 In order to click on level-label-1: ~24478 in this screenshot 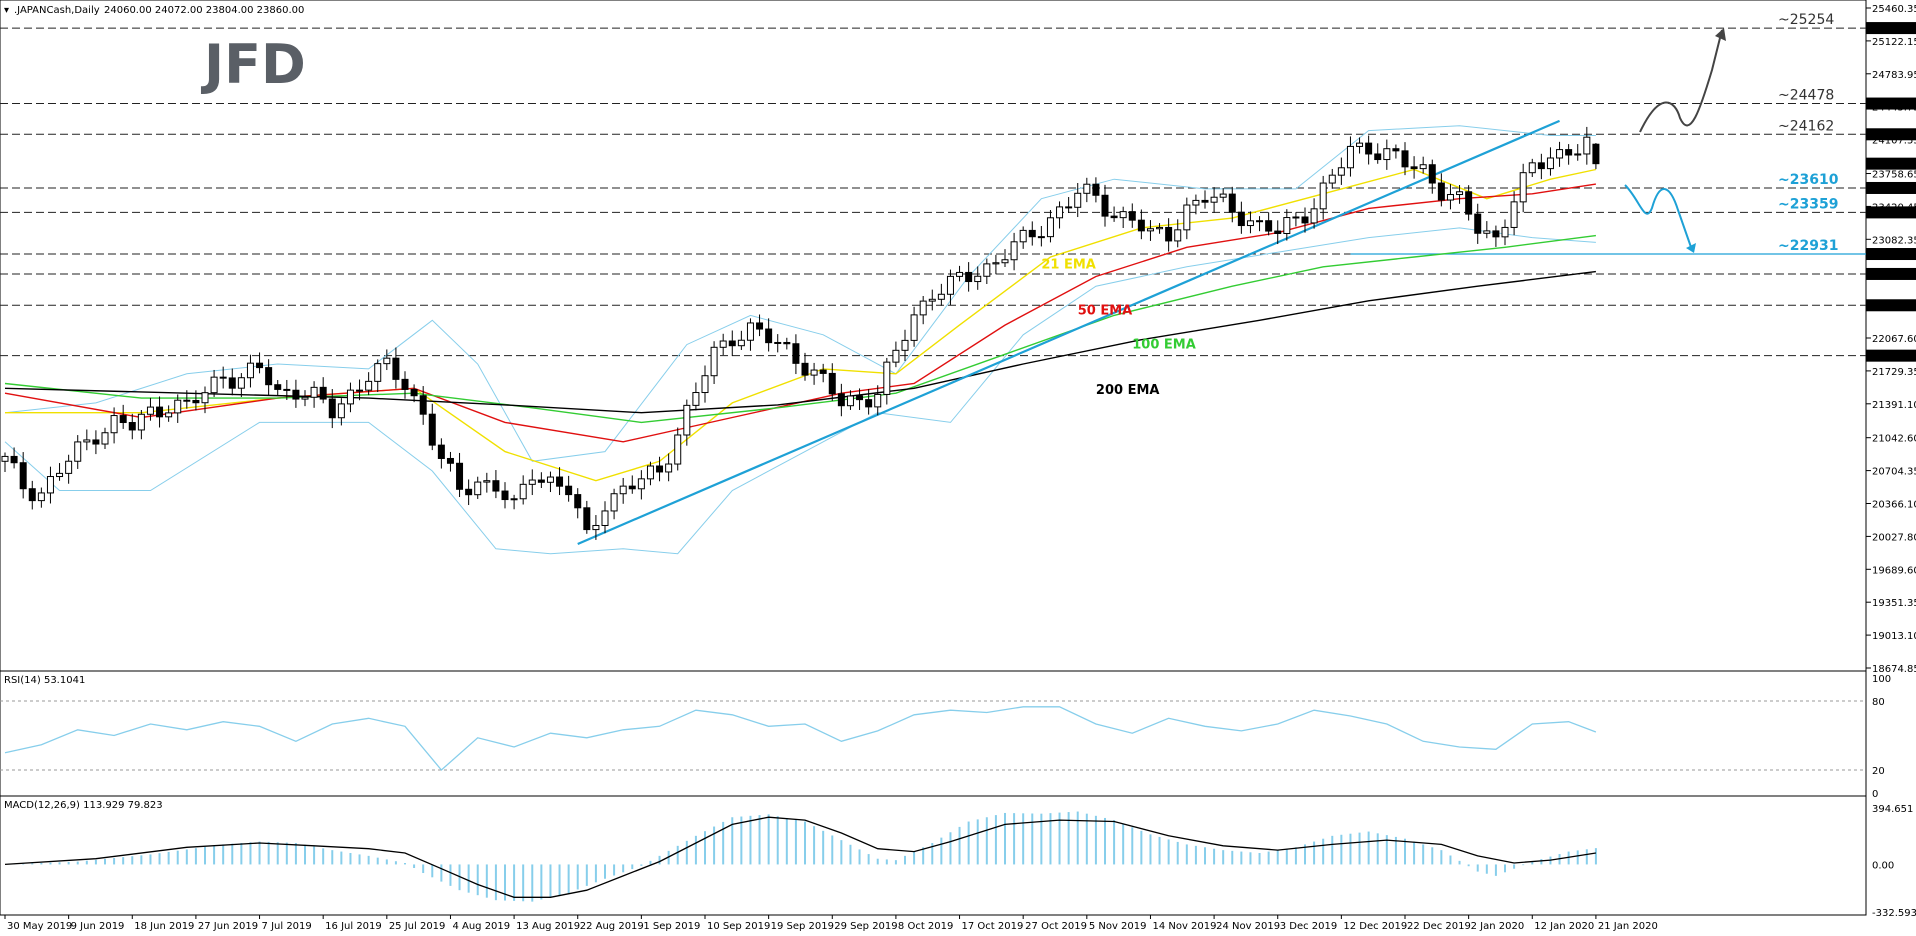, I will do `click(1806, 96)`.